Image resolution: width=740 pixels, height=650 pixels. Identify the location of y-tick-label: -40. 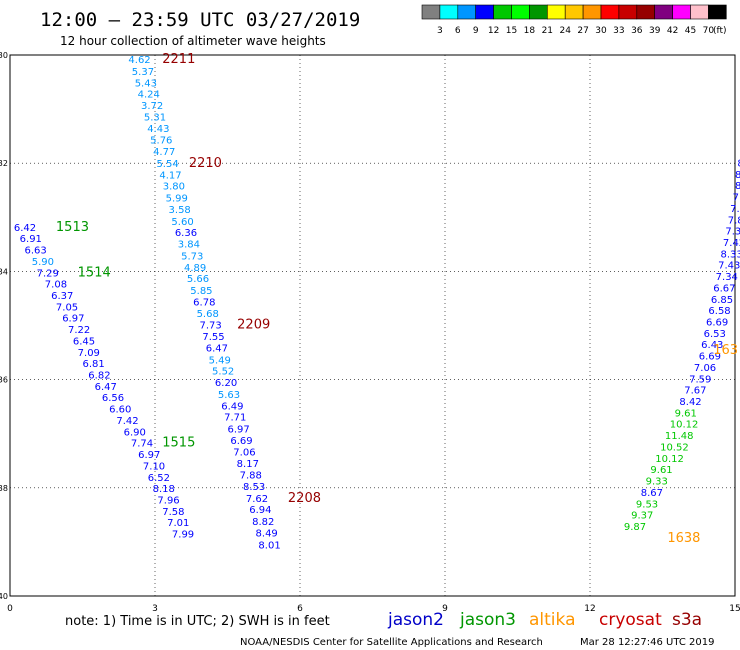
(4, 596).